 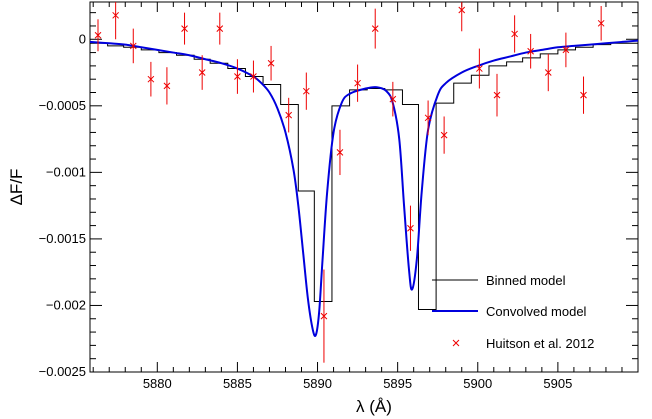 What do you see at coordinates (374, 406) in the screenshot?
I see `x-axis-label: λ (Å)` at bounding box center [374, 406].